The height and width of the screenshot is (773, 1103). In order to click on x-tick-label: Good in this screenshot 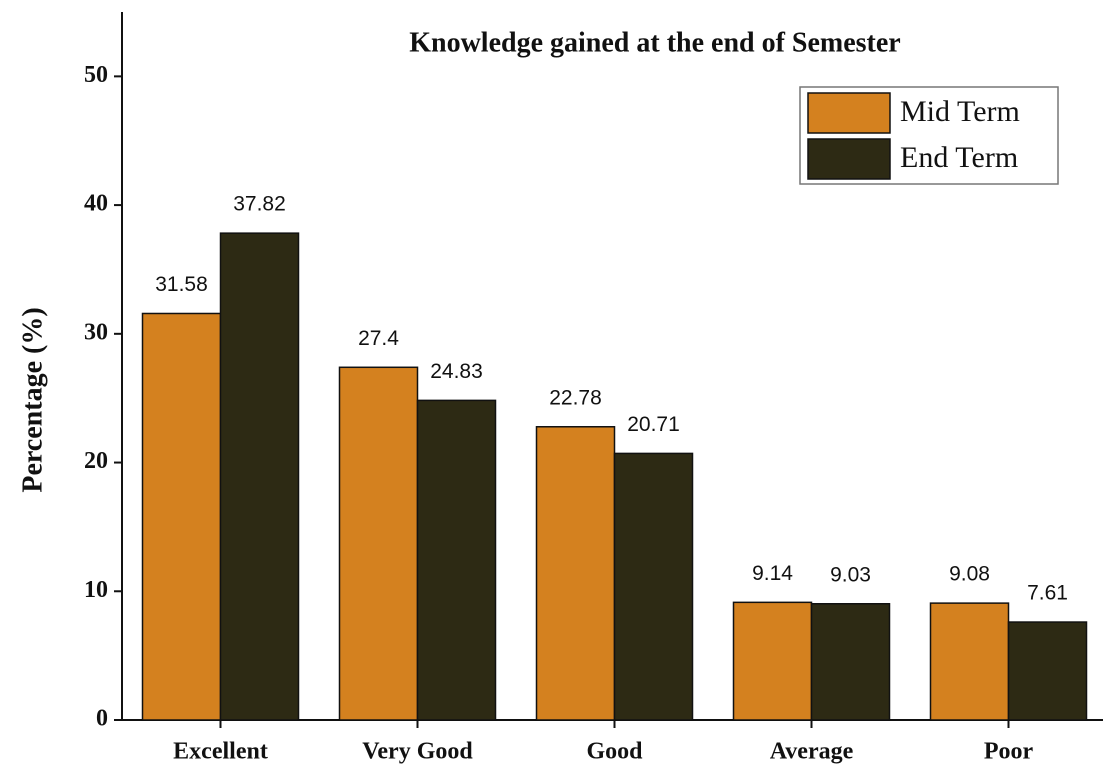, I will do `click(614, 752)`.